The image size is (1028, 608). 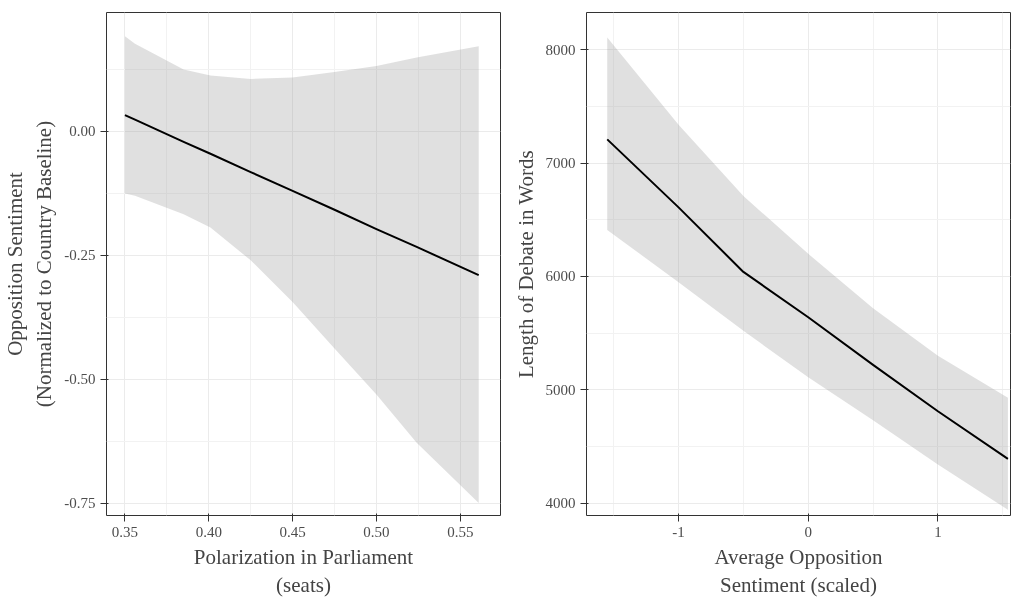 I want to click on x-tick-label: -1, so click(x=678, y=531).